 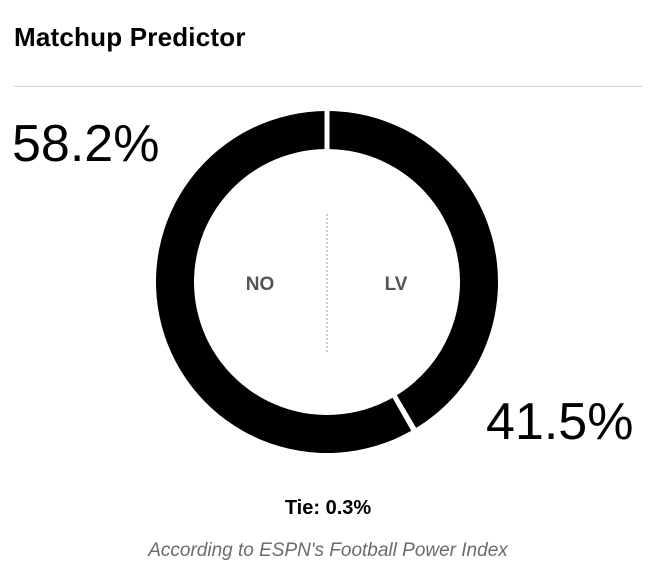 What do you see at coordinates (302, 508) in the screenshot?
I see `tie-label: Tie:` at bounding box center [302, 508].